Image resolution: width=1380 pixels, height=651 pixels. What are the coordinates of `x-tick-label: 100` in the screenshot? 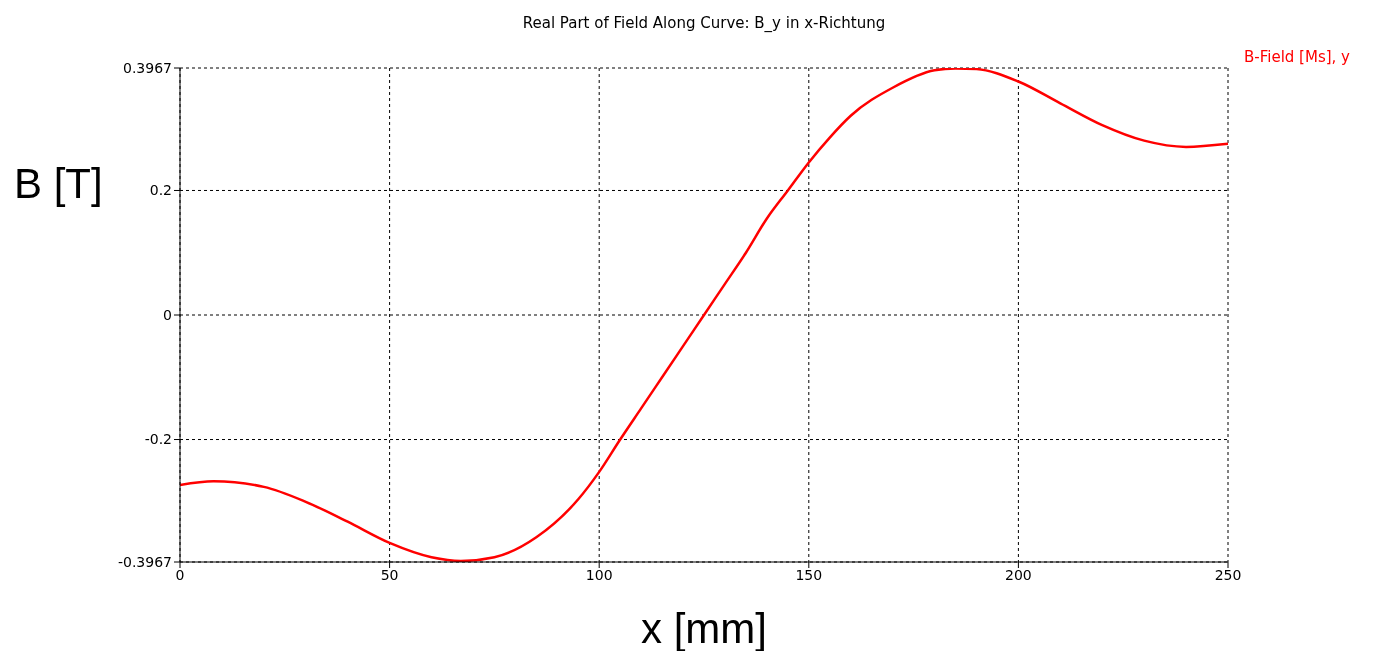 It's located at (599, 574).